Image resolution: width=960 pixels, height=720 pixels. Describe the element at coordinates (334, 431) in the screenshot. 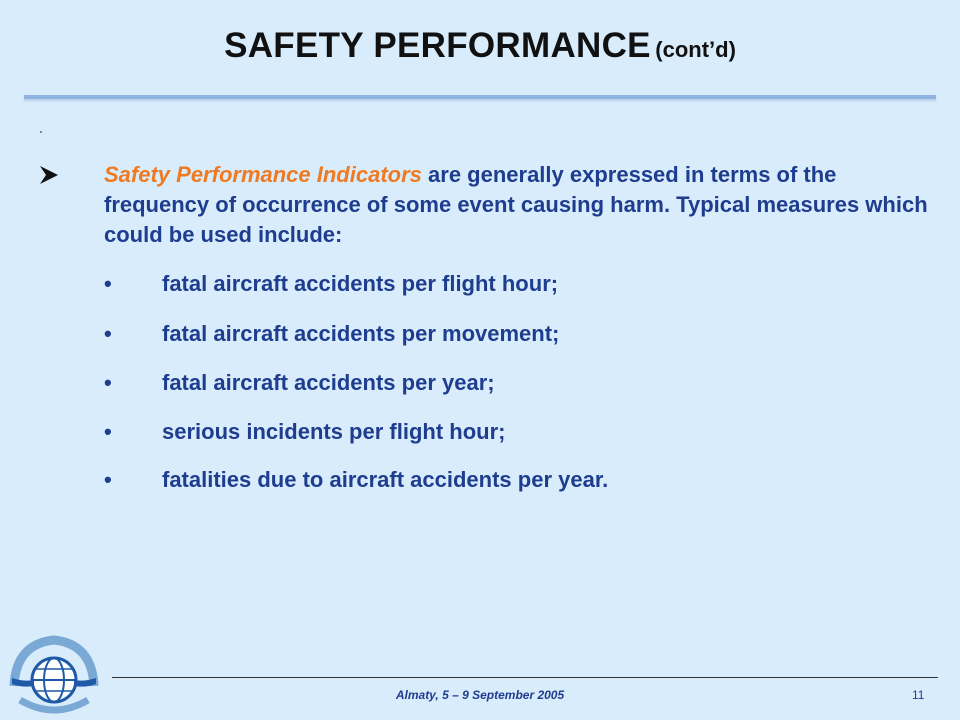

I see `list-item-text: serious incidents per flight hour;` at that location.